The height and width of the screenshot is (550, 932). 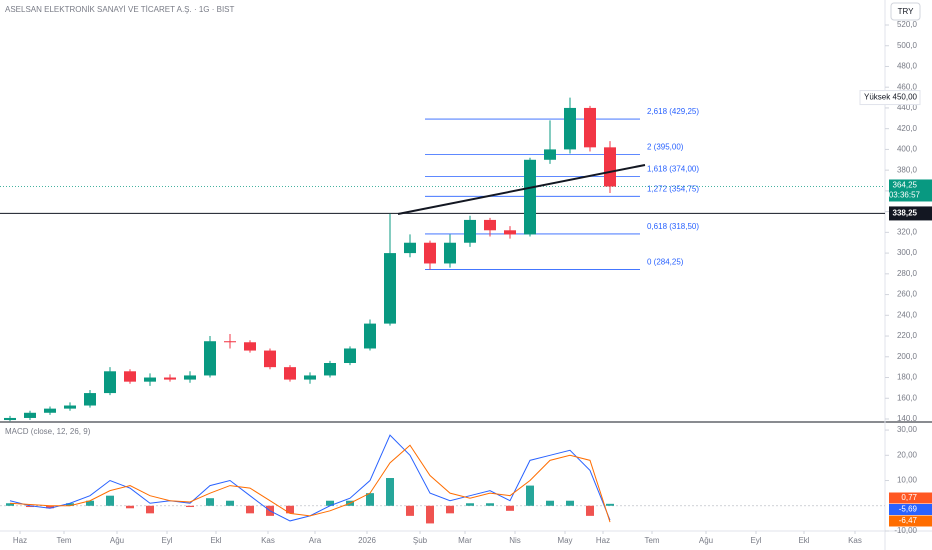 I want to click on y-tick-label: 280,0, so click(x=907, y=273).